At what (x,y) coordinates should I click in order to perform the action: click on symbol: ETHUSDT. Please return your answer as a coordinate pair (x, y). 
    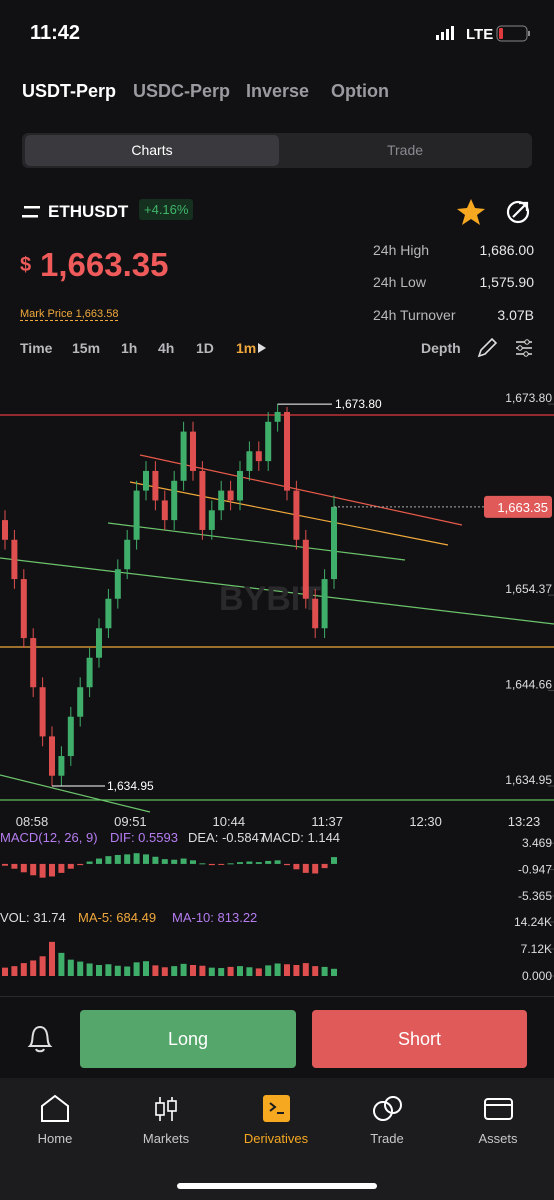
    Looking at the image, I should click on (88, 211).